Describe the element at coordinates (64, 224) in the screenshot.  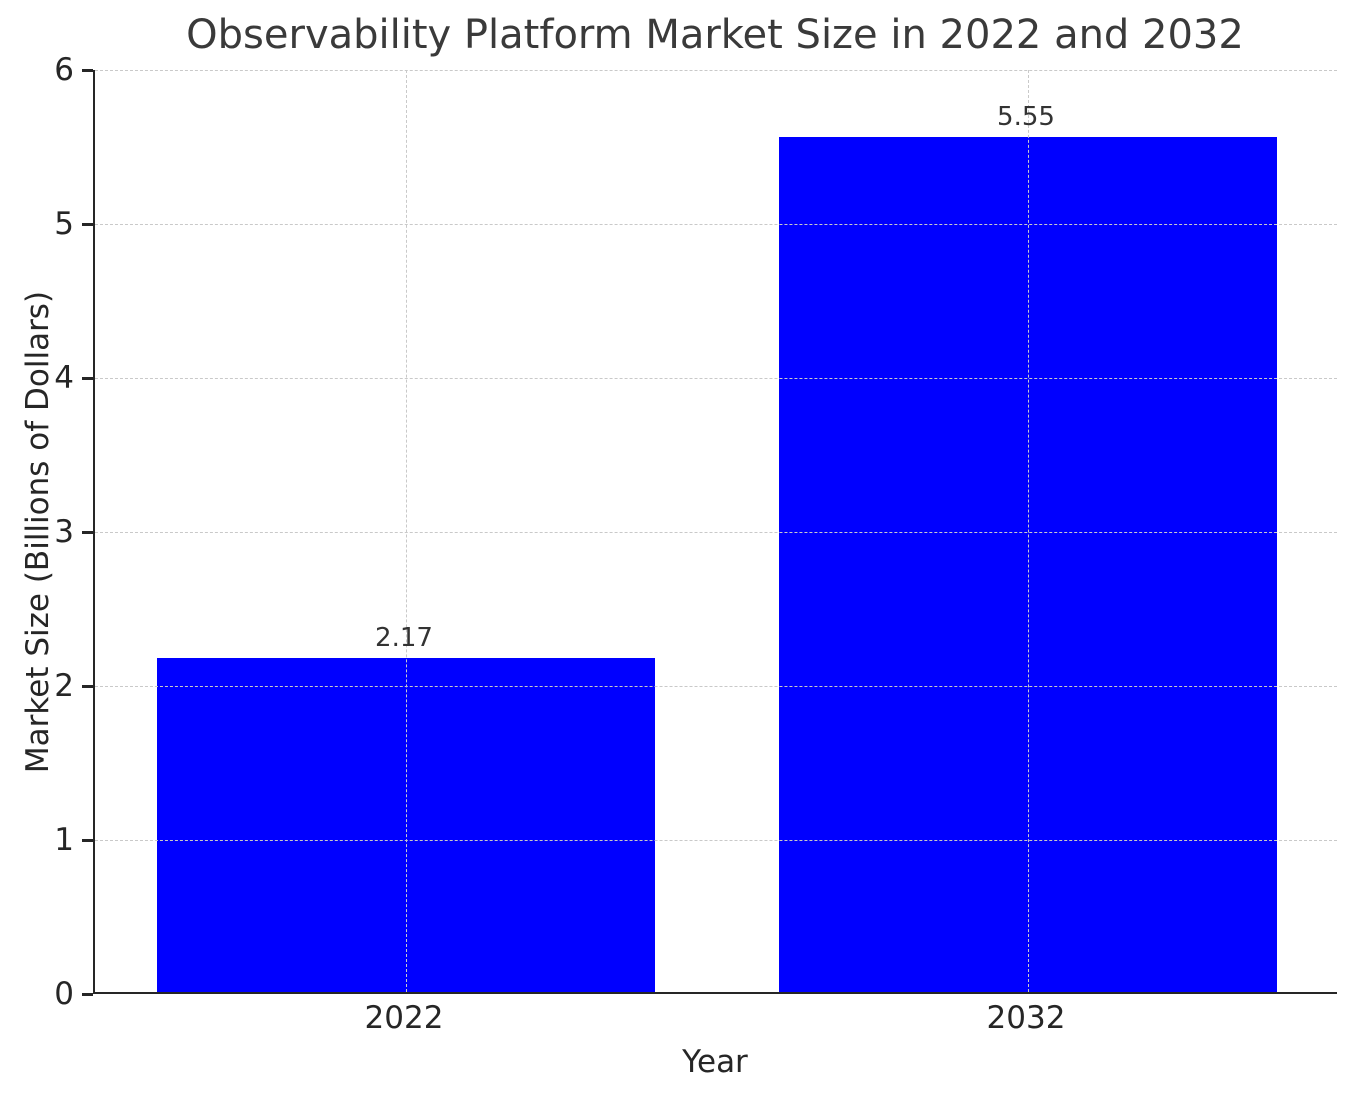
I see `y-tick-label-5: 5` at that location.